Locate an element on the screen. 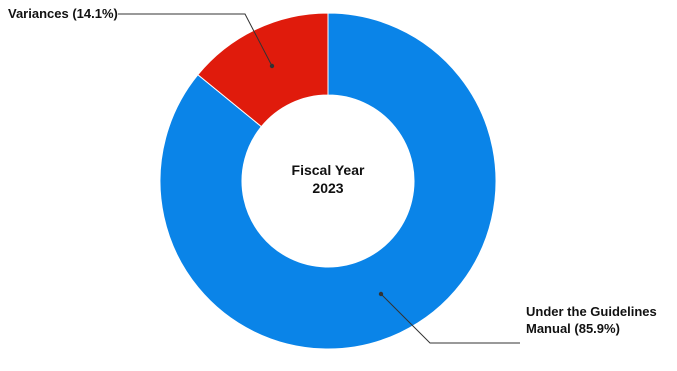 This screenshot has width=677, height=371. slice-label-0-line-2: Manual (85.9%) is located at coordinates (573, 328).